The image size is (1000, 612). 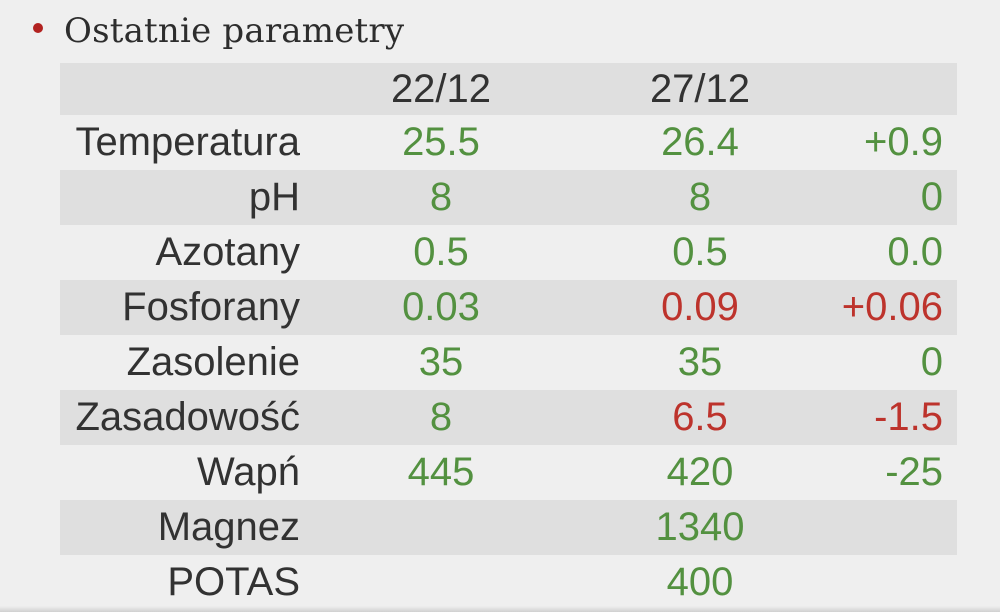 I want to click on value-col1: 445, so click(x=441, y=472).